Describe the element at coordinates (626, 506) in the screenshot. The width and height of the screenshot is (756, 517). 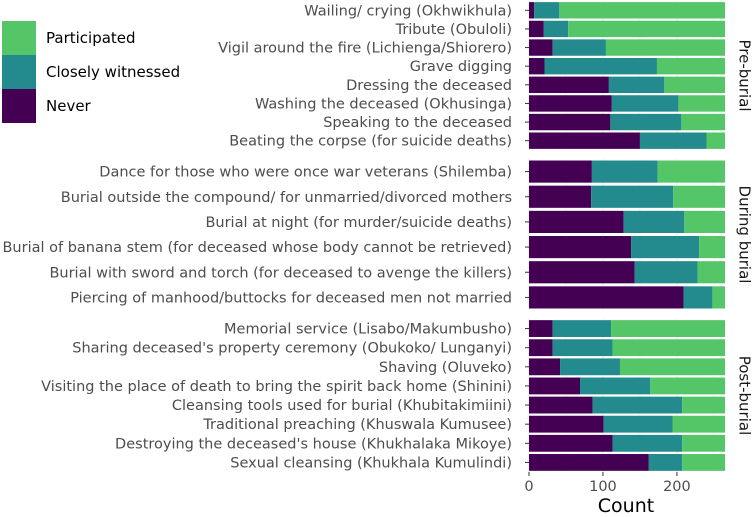
I see `x-axis-title: Count` at that location.